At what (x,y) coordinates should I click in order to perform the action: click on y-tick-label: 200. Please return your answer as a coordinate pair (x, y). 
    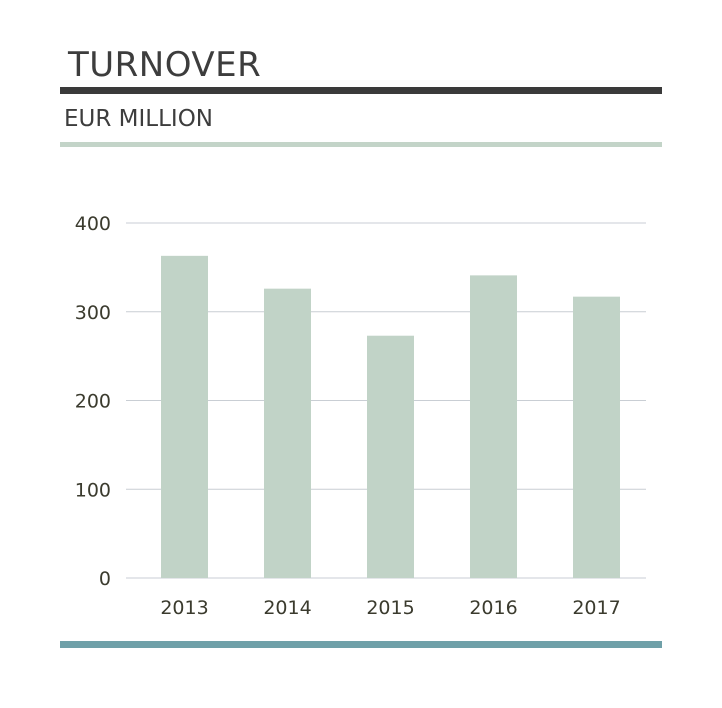
    Looking at the image, I should click on (93, 402).